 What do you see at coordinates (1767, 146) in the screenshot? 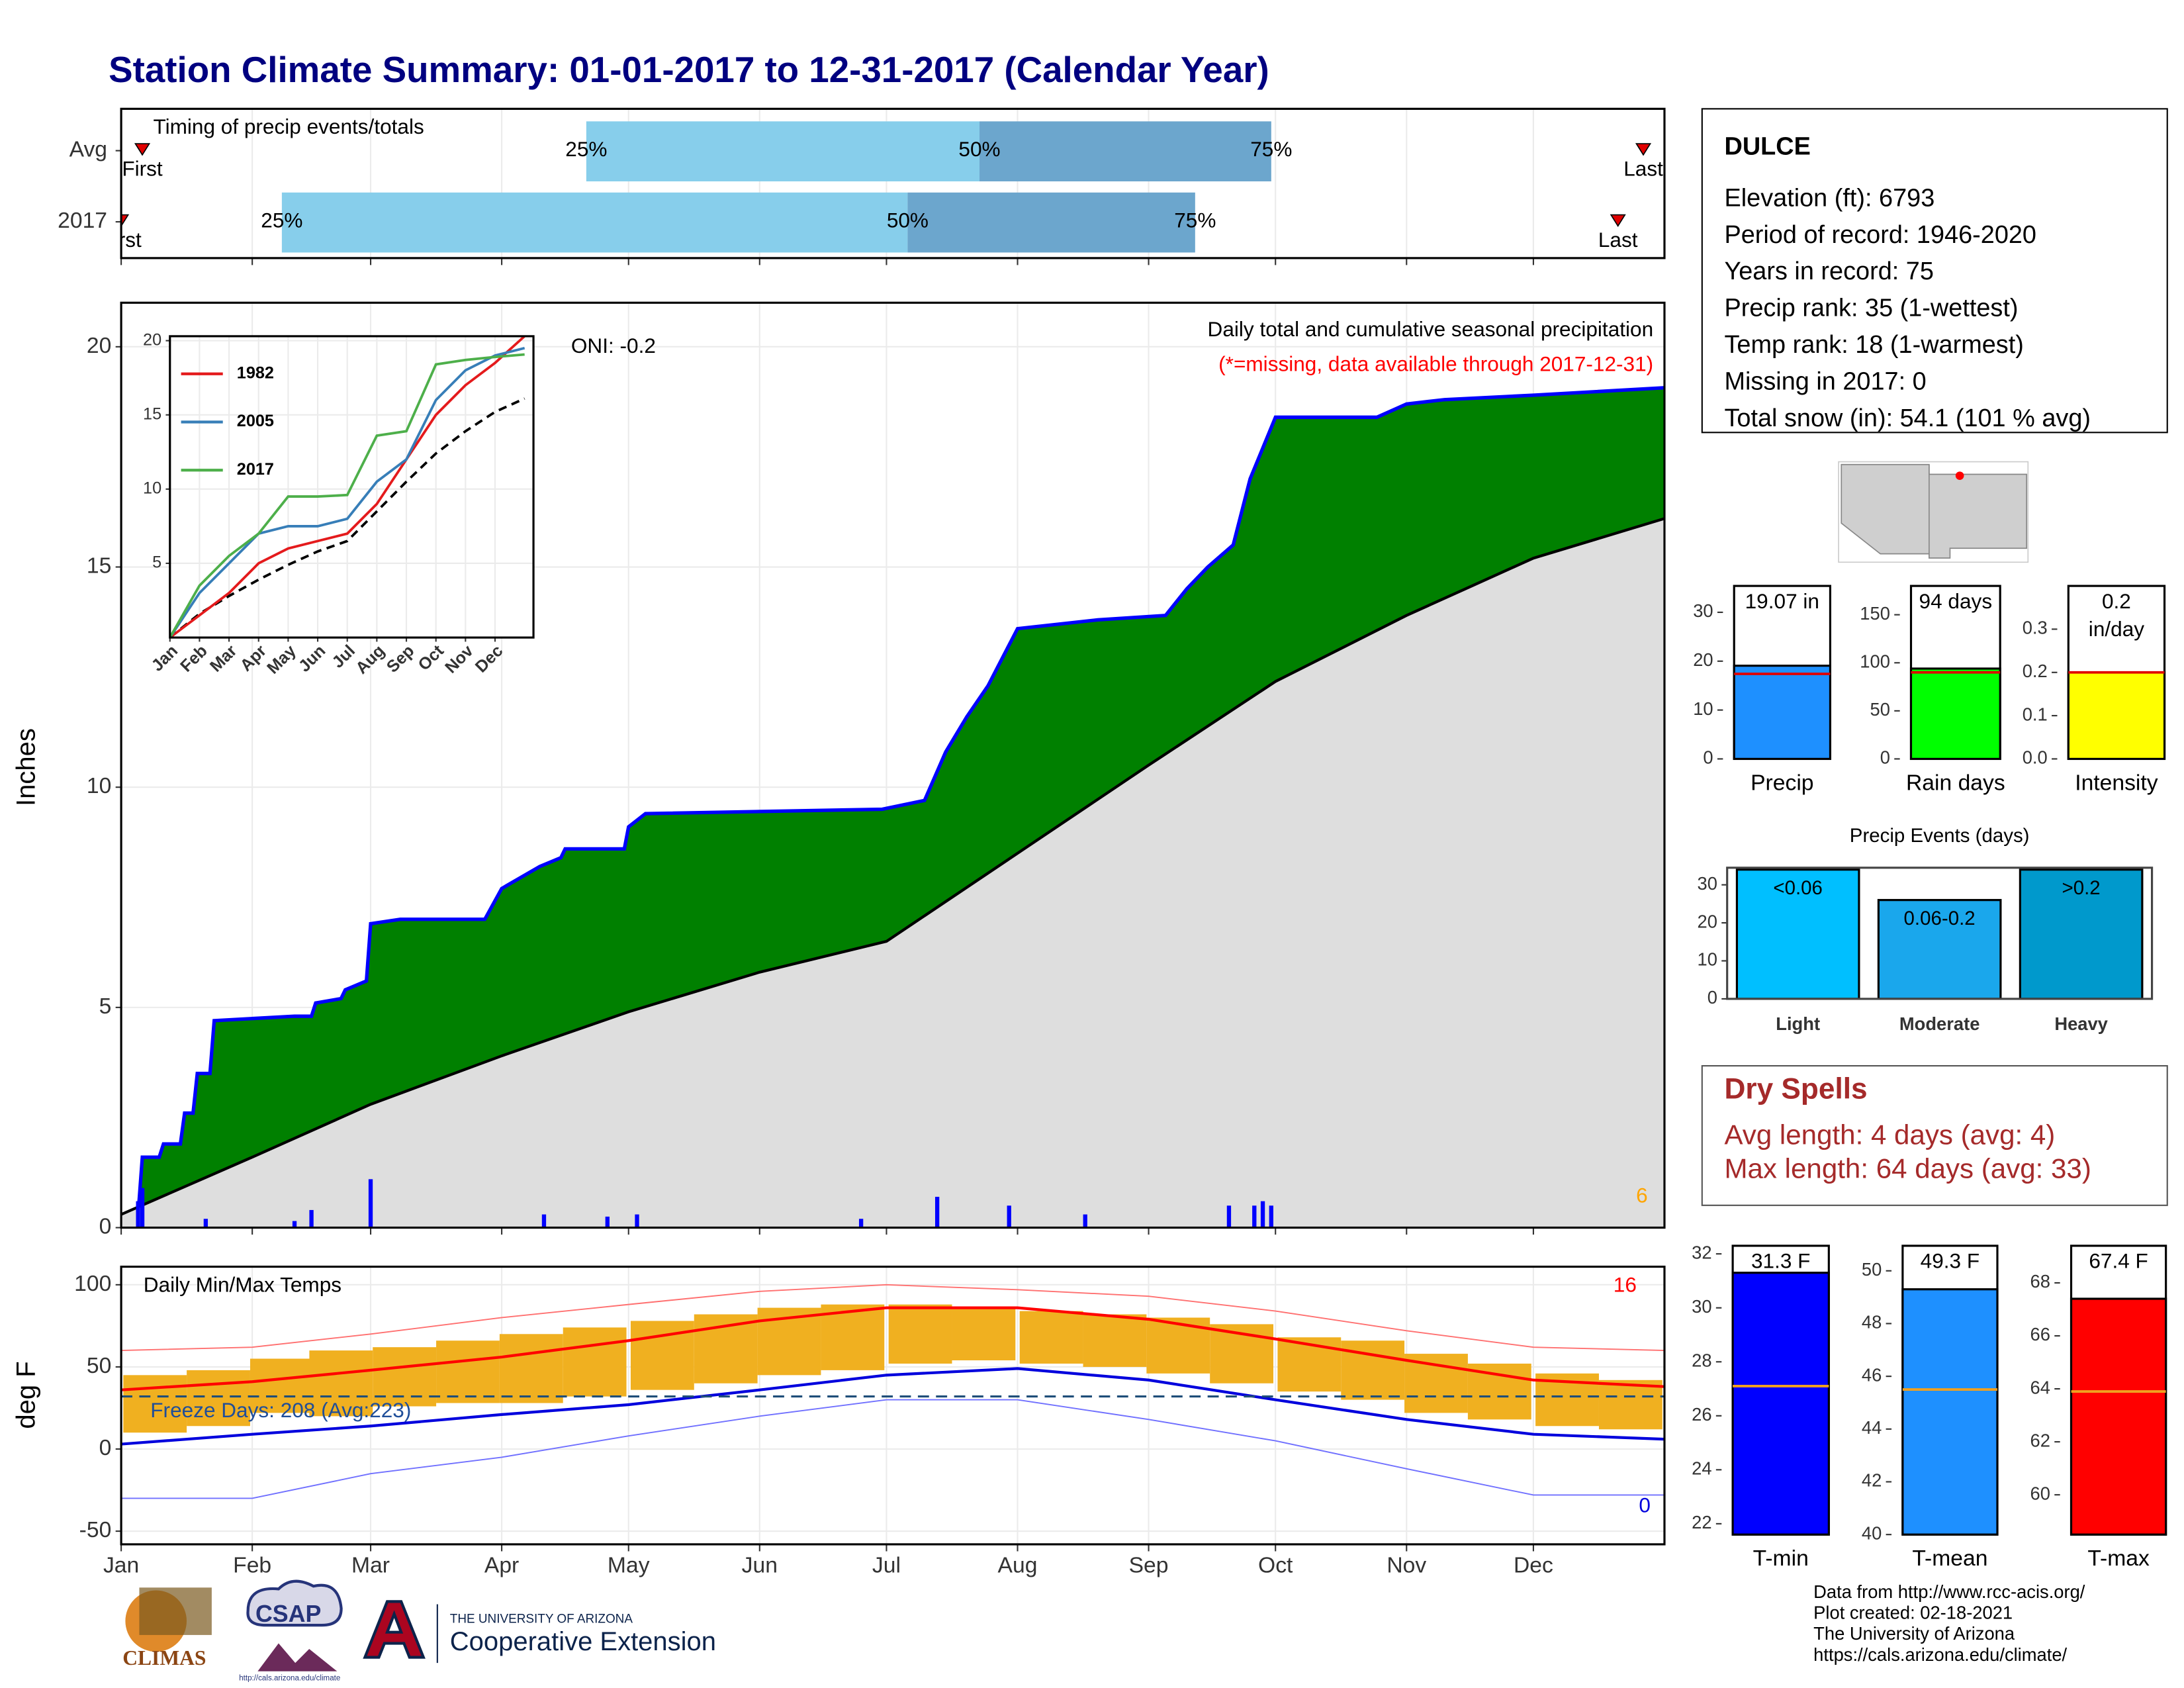
I see `station-name: DULCE` at bounding box center [1767, 146].